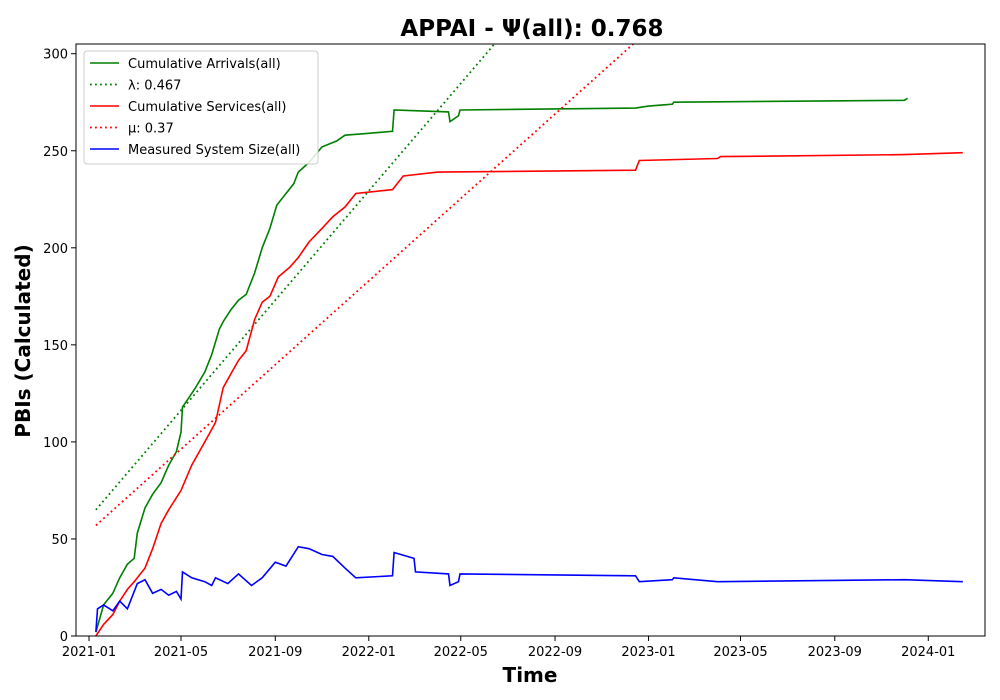 Image resolution: width=1000 pixels, height=700 pixels. I want to click on x-tick-label: 2023-09, so click(835, 652).